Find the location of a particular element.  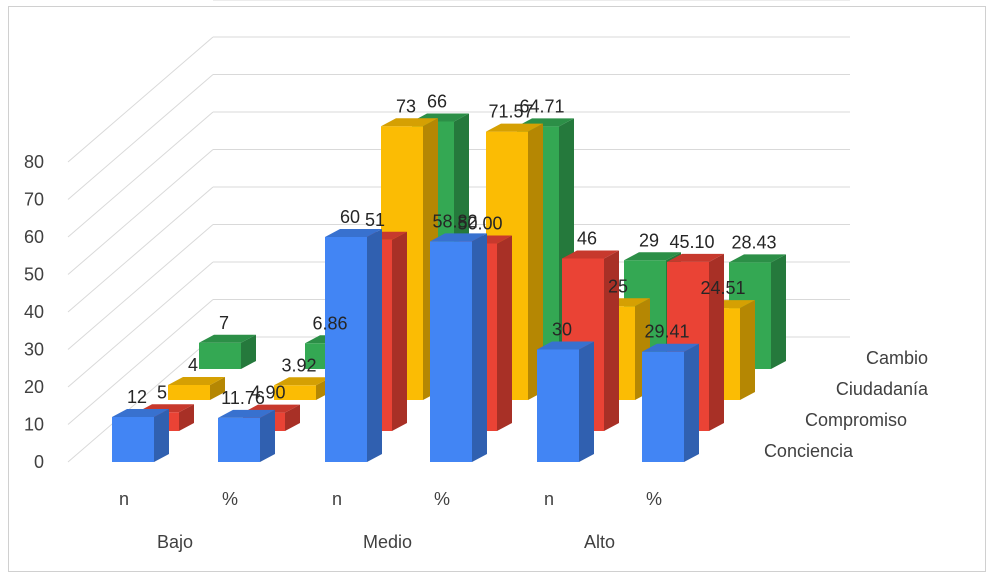

x-group-label: Medio is located at coordinates (387, 542).